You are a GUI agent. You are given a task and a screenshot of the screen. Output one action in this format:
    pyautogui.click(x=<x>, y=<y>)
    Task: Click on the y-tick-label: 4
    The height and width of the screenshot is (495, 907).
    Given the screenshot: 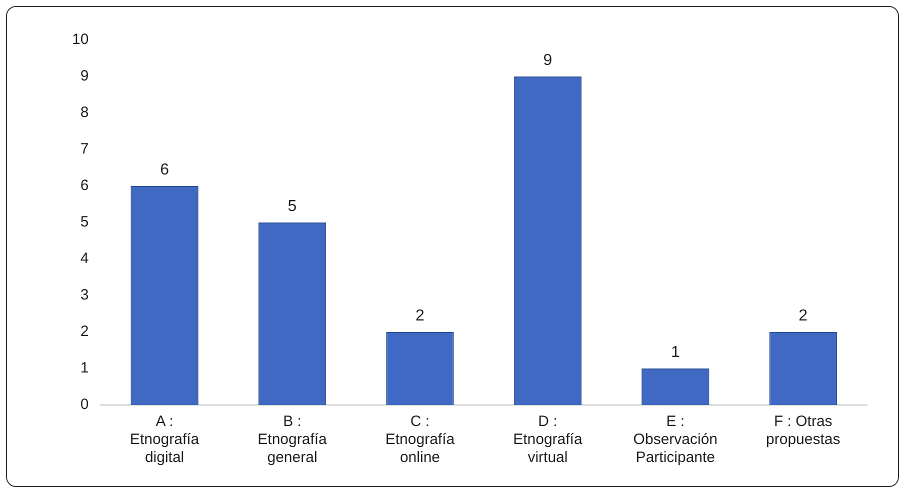 What is the action you would take?
    pyautogui.click(x=84, y=259)
    